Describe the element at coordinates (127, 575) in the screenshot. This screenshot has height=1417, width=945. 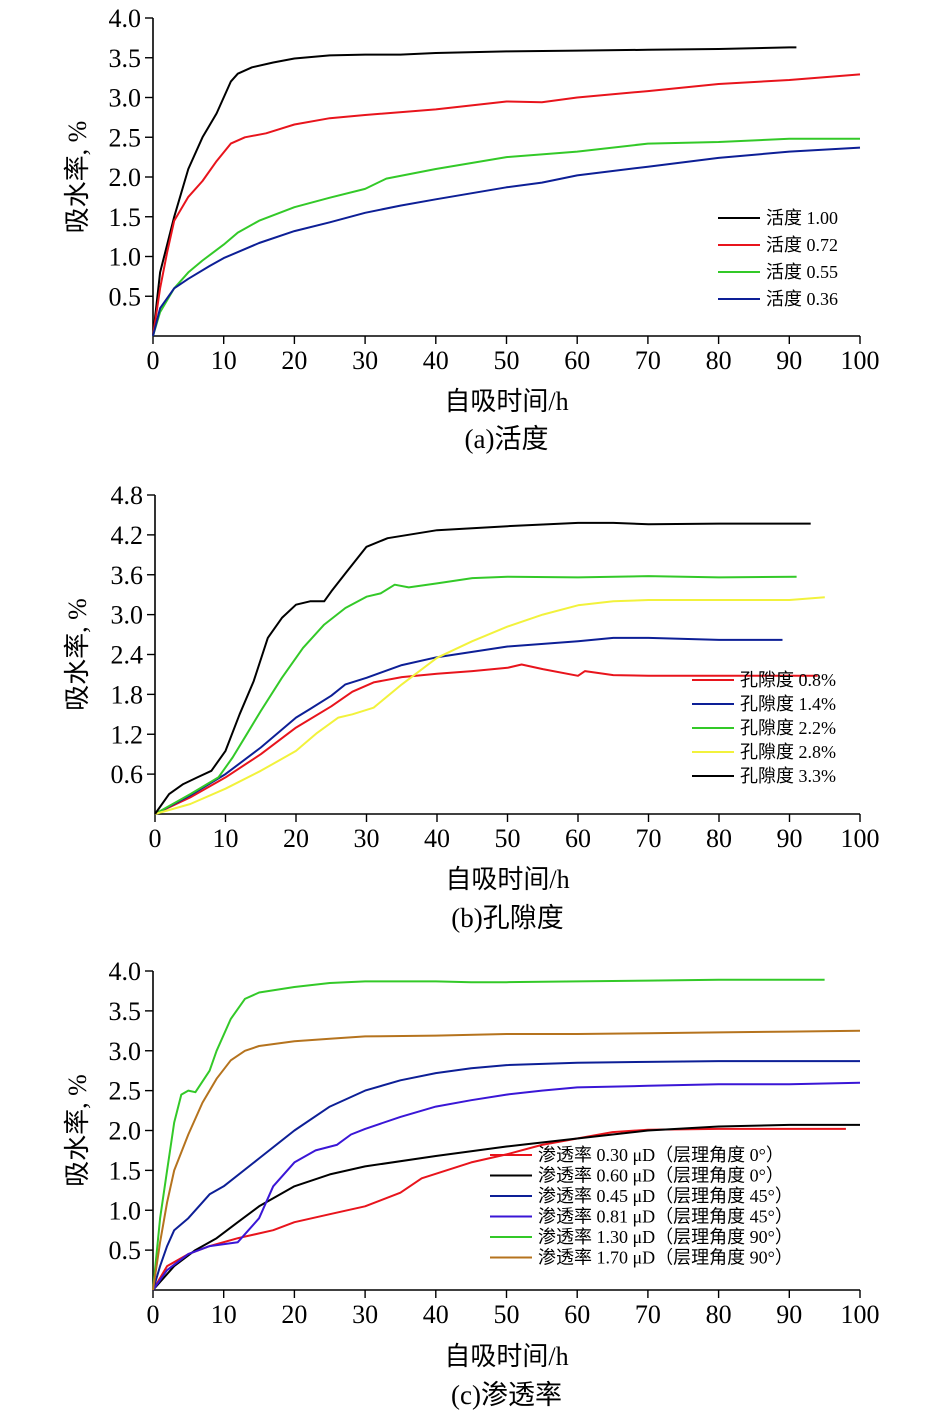
I see `y-tick-label: 3.6` at that location.